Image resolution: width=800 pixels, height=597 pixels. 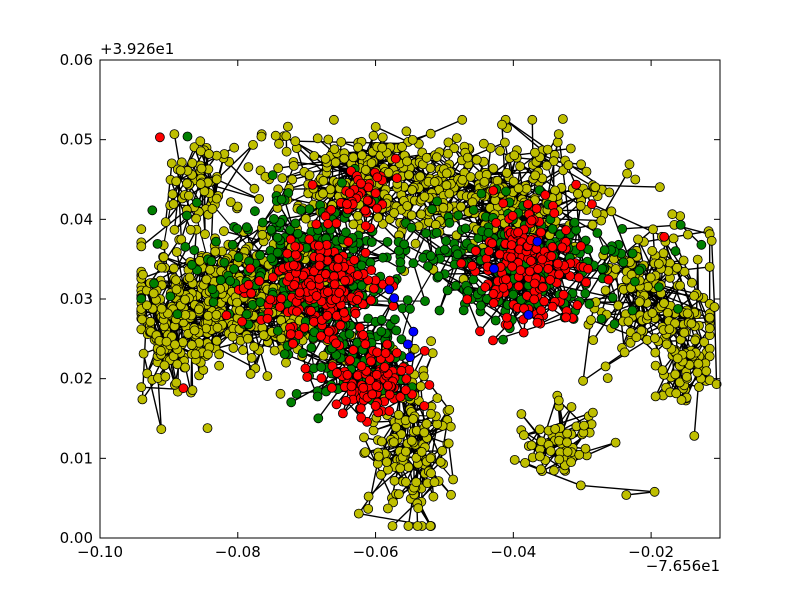 I want to click on x-tick-label-2: −0.06, so click(x=376, y=552).